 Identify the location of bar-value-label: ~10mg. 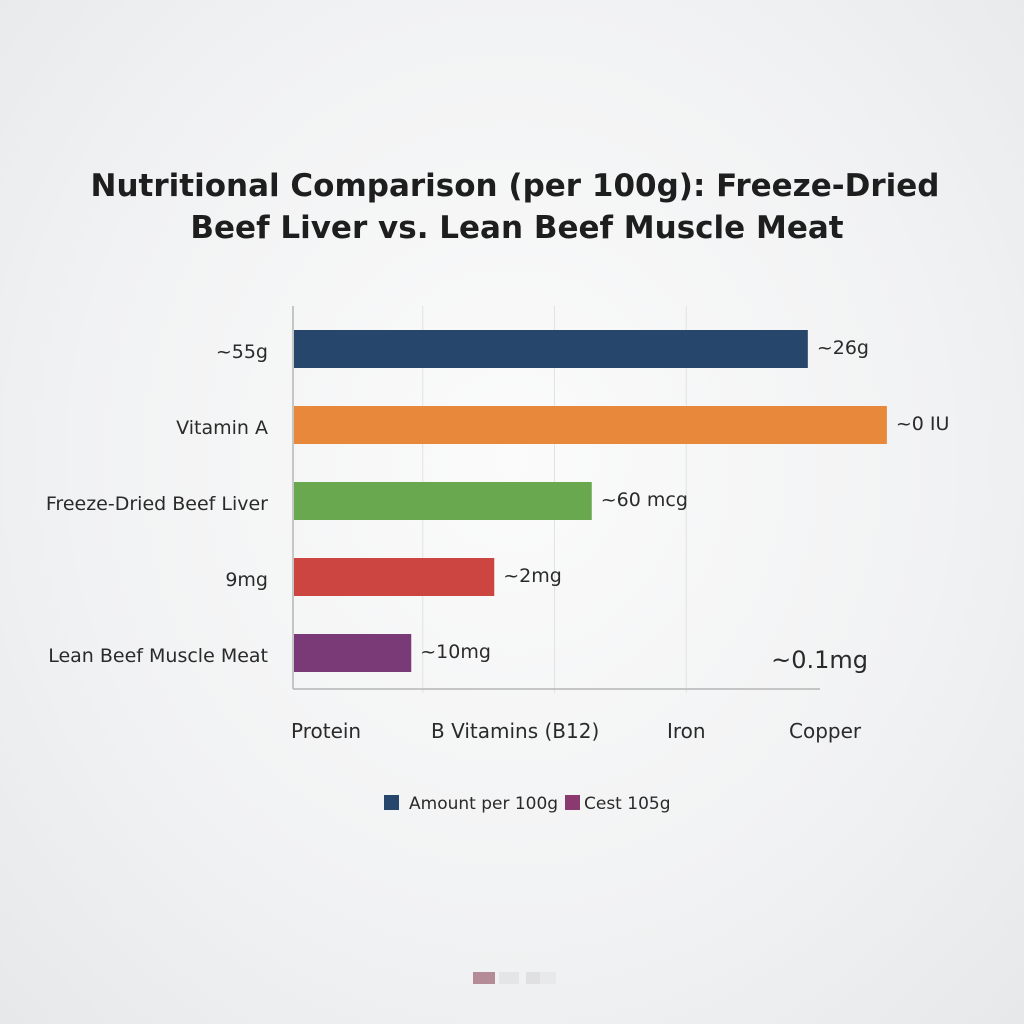
(455, 652).